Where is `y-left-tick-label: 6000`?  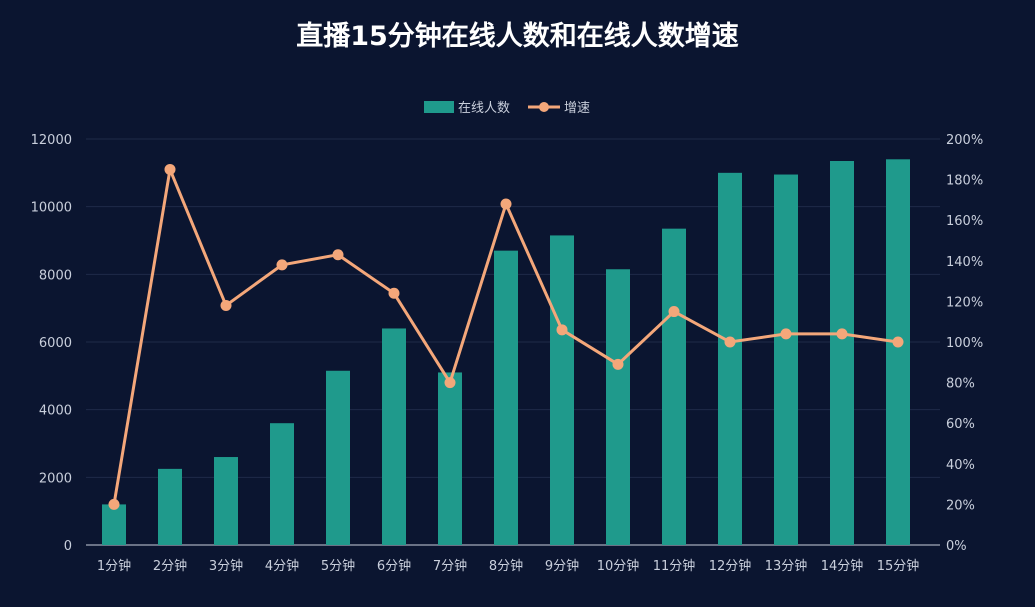
y-left-tick-label: 6000 is located at coordinates (55, 343).